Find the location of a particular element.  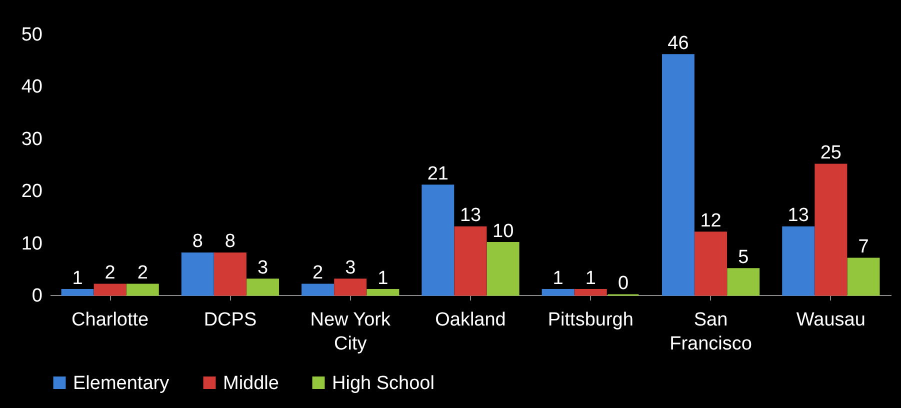

x-tick-label: Pittsburgh is located at coordinates (591, 320).